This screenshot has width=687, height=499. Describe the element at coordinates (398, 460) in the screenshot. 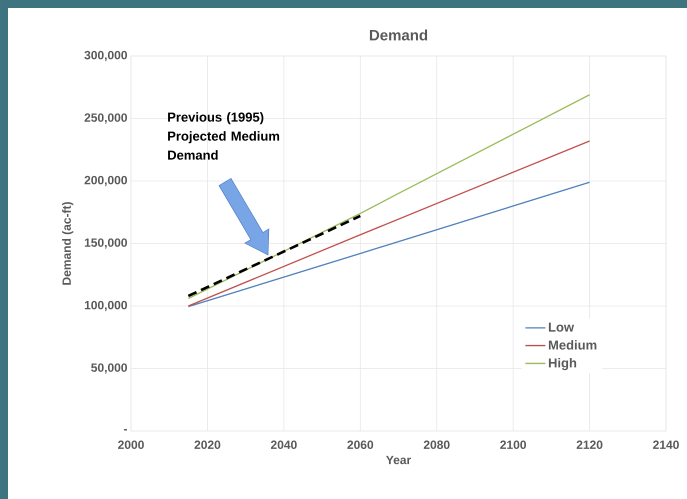

I see `x-axis-title: Year` at that location.